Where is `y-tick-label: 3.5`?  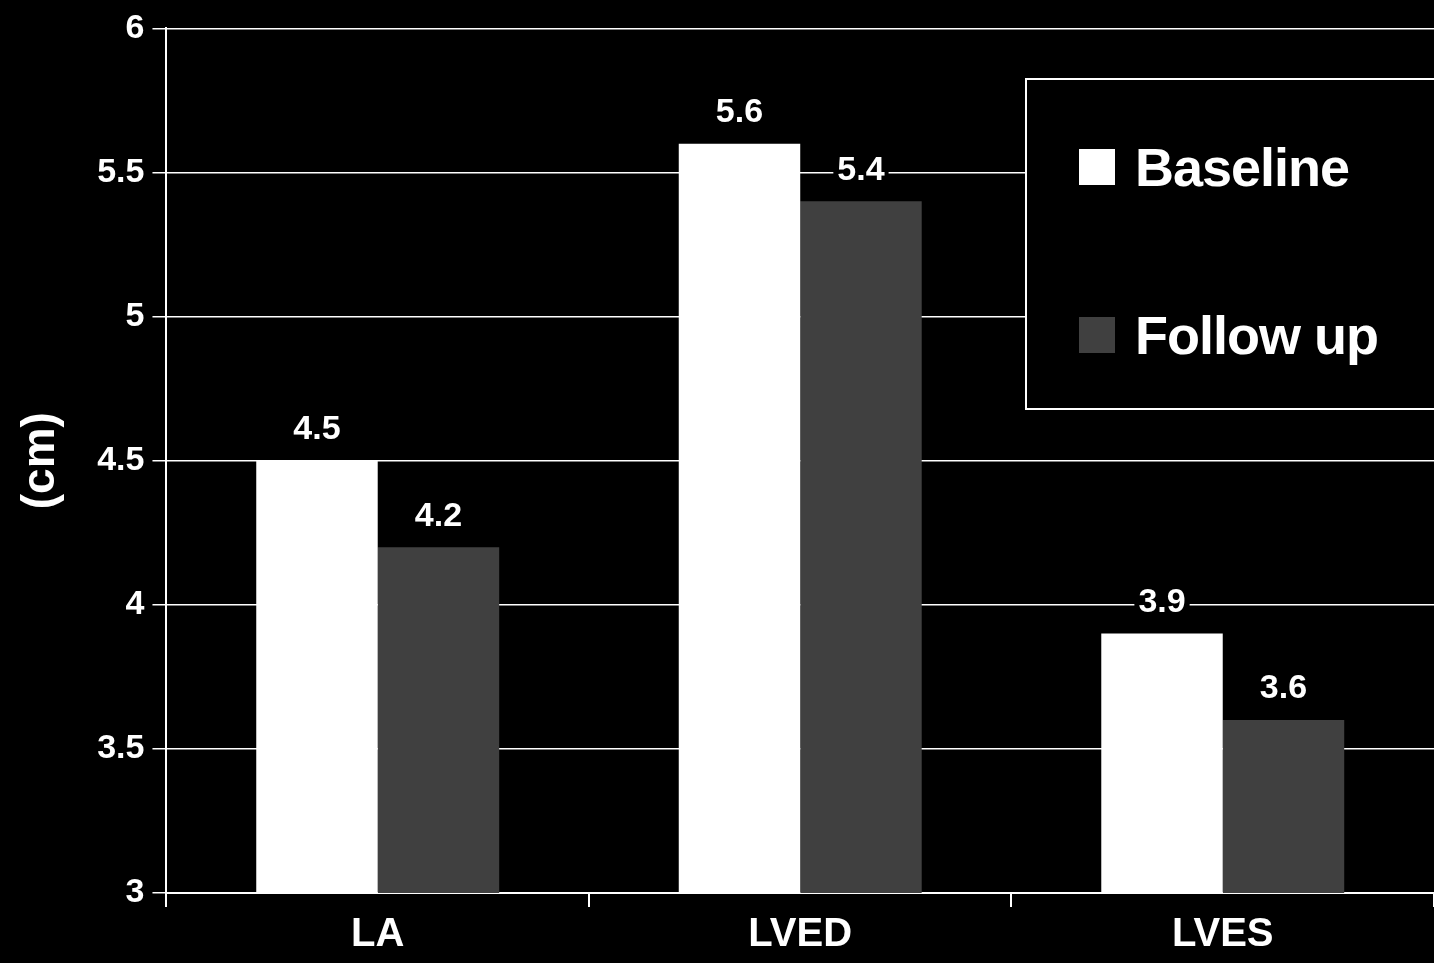
y-tick-label: 3.5 is located at coordinates (121, 746).